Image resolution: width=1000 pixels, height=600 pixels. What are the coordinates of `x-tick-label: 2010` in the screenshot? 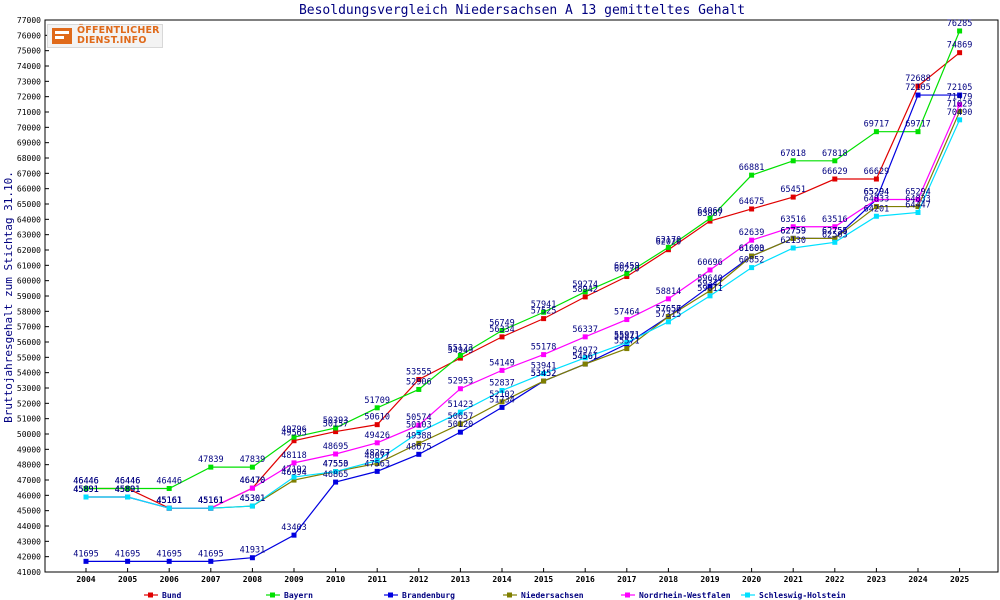 It's located at (335, 579).